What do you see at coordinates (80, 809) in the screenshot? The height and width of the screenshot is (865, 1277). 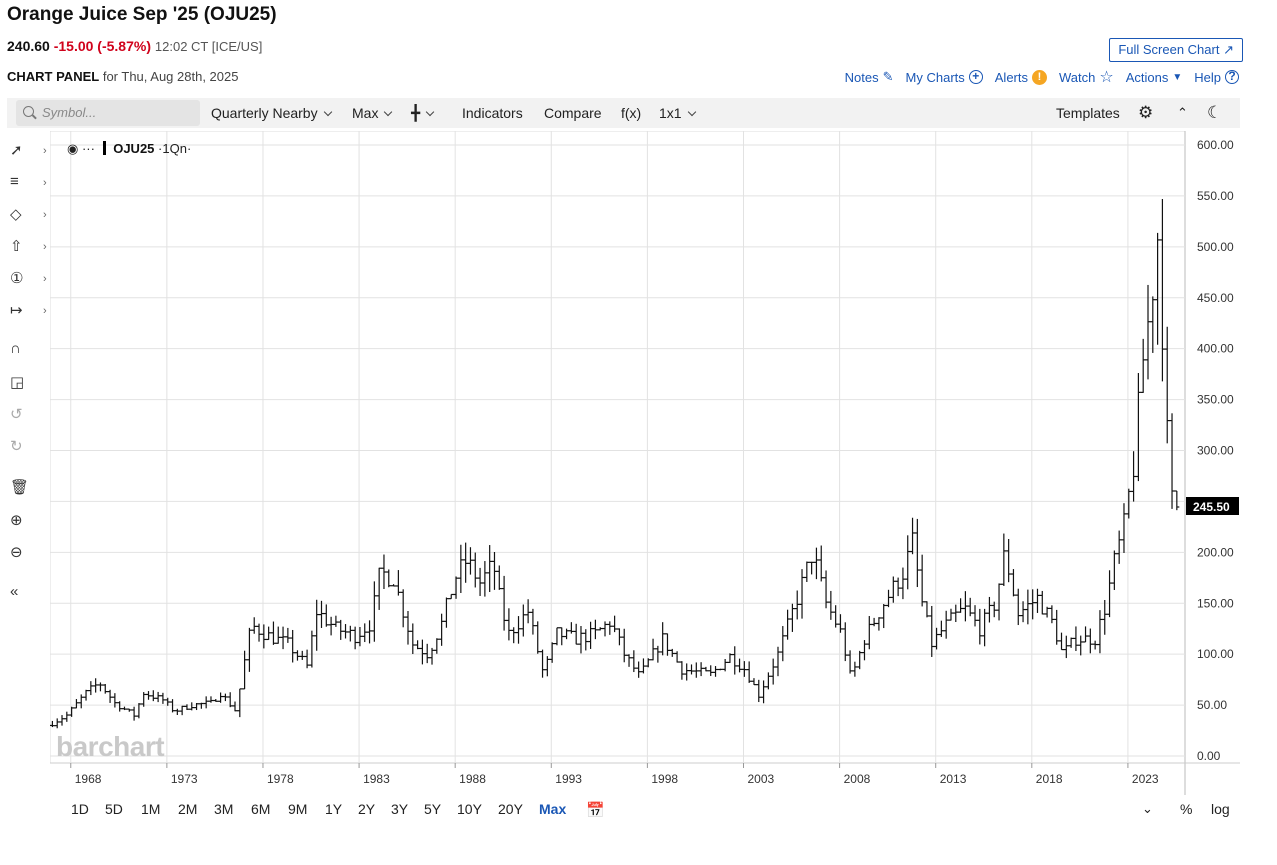 I see `range-1d: 1D` at bounding box center [80, 809].